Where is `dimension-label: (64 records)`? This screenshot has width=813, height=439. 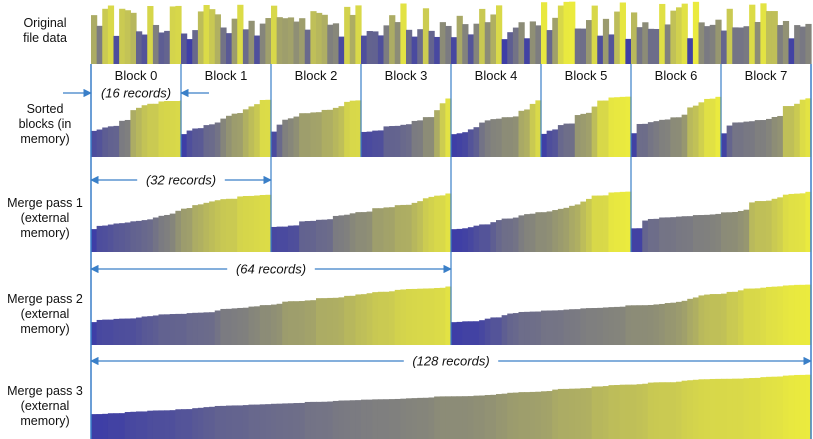
dimension-label: (64 records) is located at coordinates (271, 269).